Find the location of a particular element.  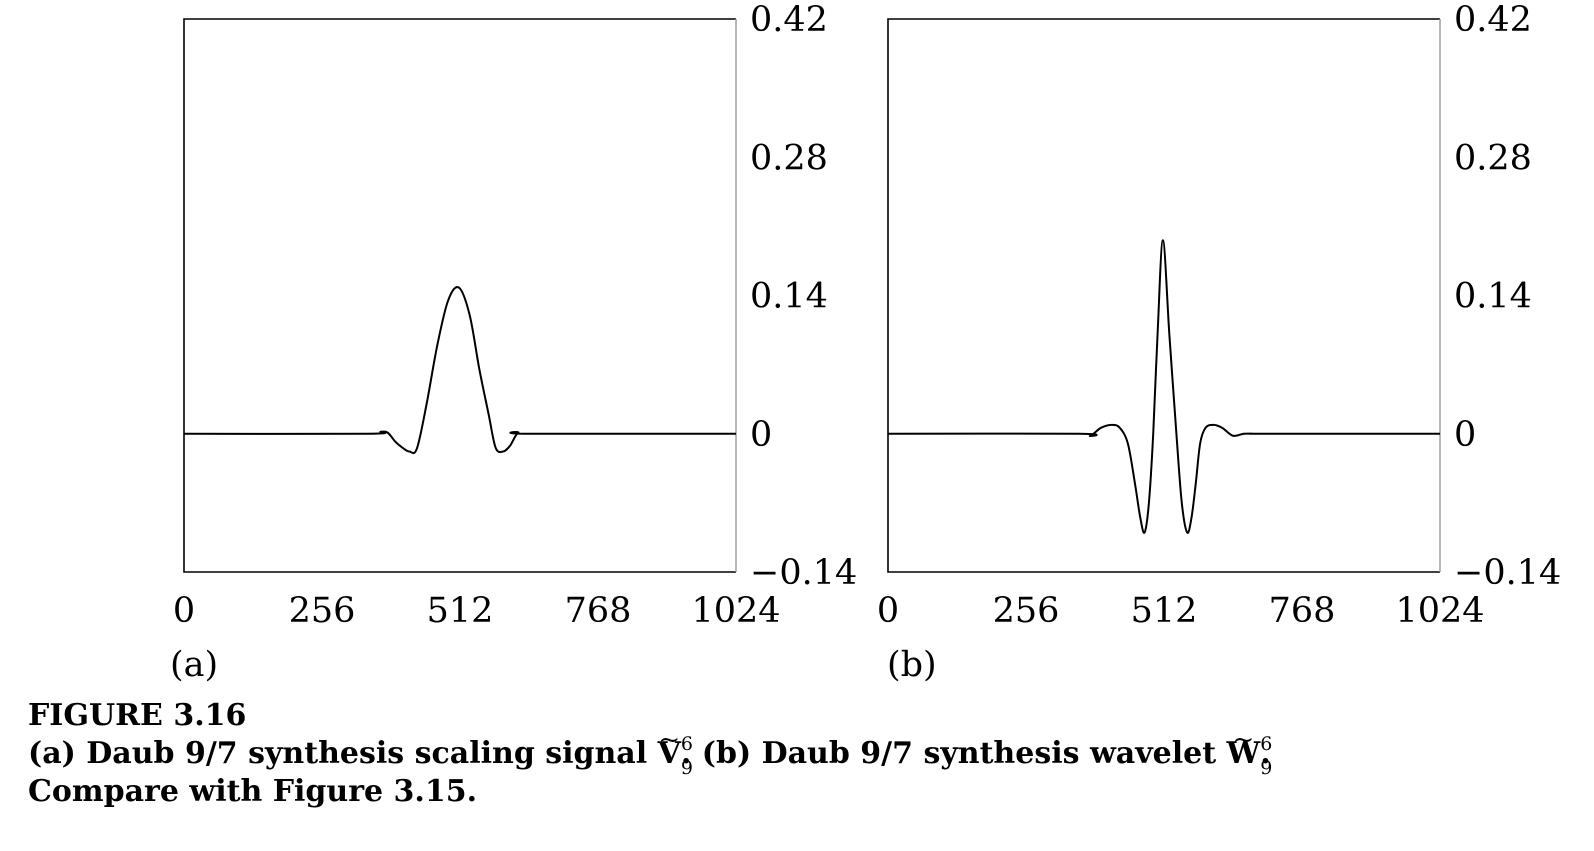

caption-line-3: Compare with Figure 3.15. is located at coordinates (253, 791).